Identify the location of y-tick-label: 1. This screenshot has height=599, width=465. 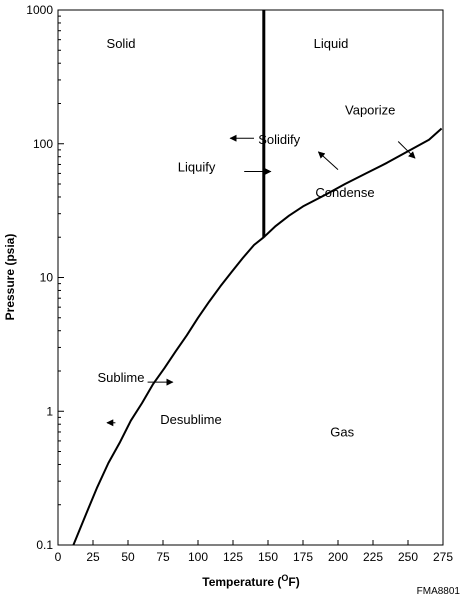
(49, 411).